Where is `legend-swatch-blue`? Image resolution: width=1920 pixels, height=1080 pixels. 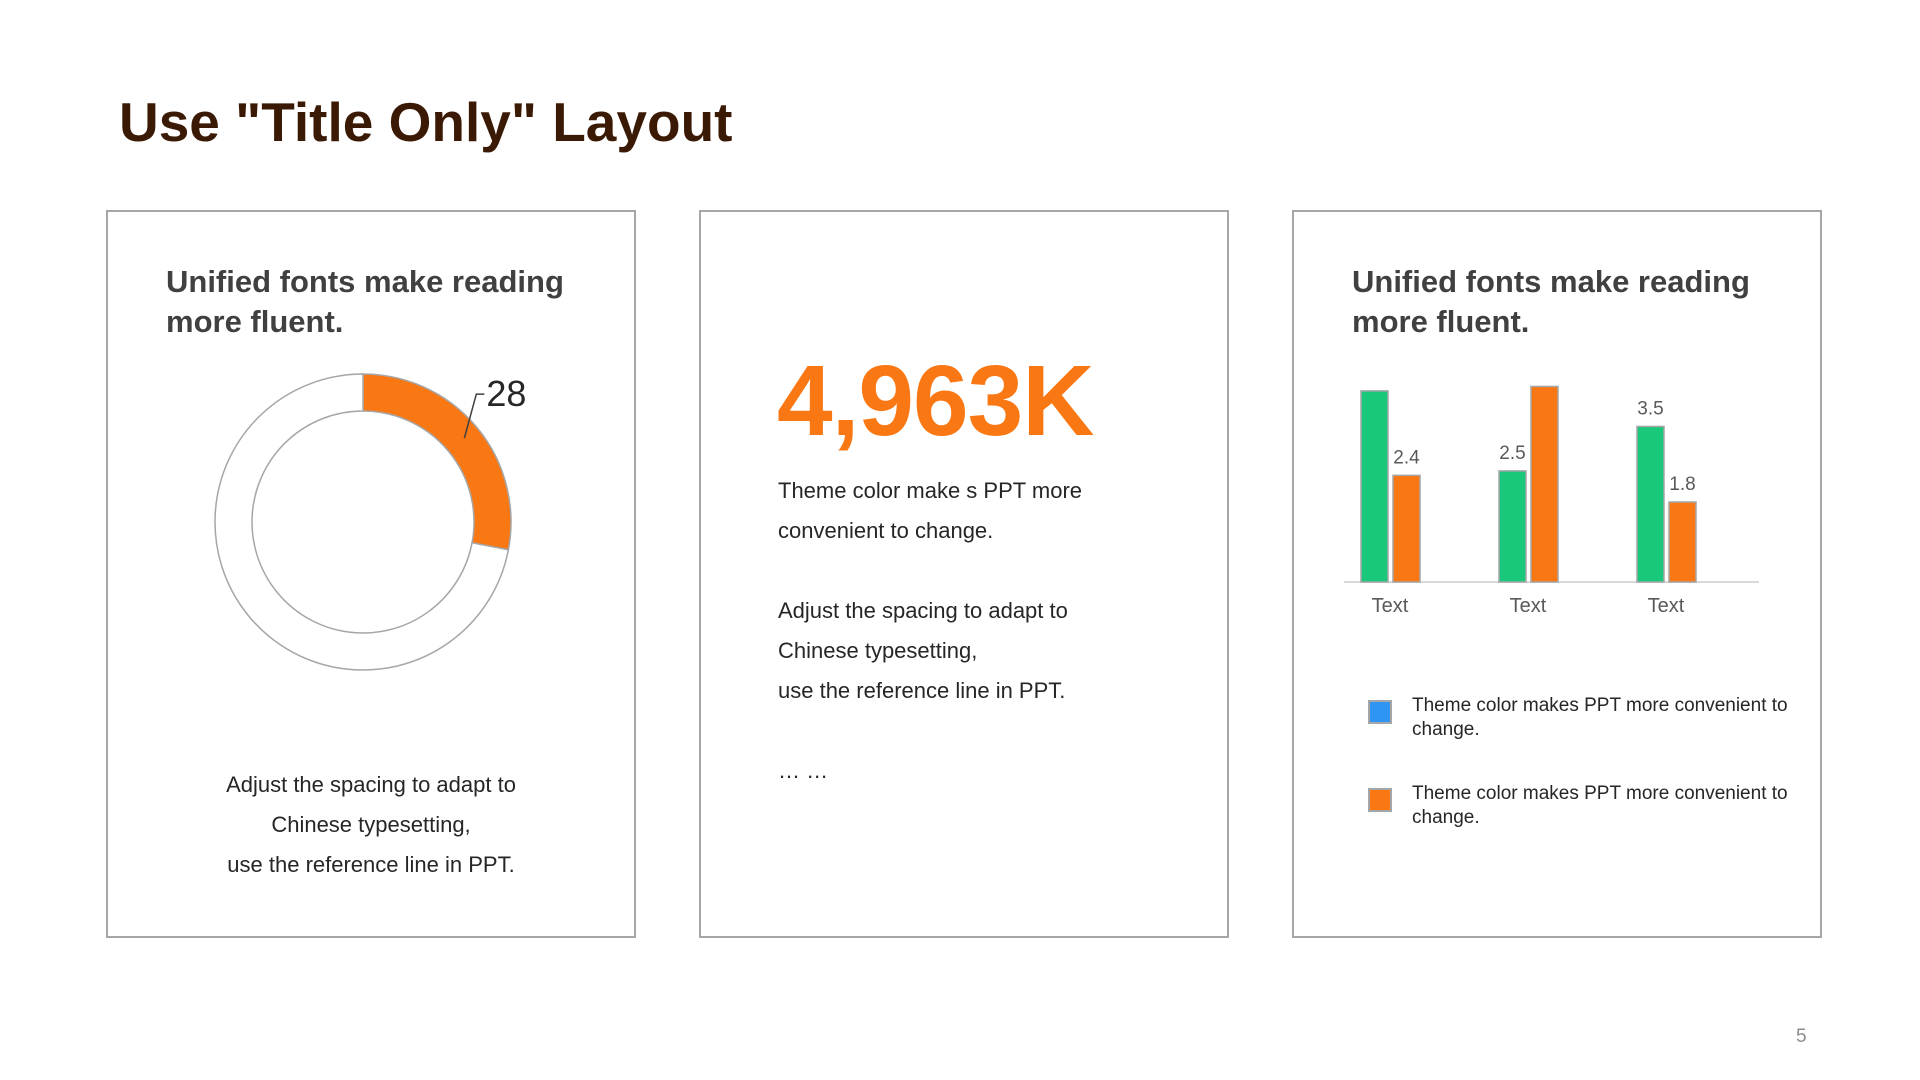 legend-swatch-blue is located at coordinates (1380, 712).